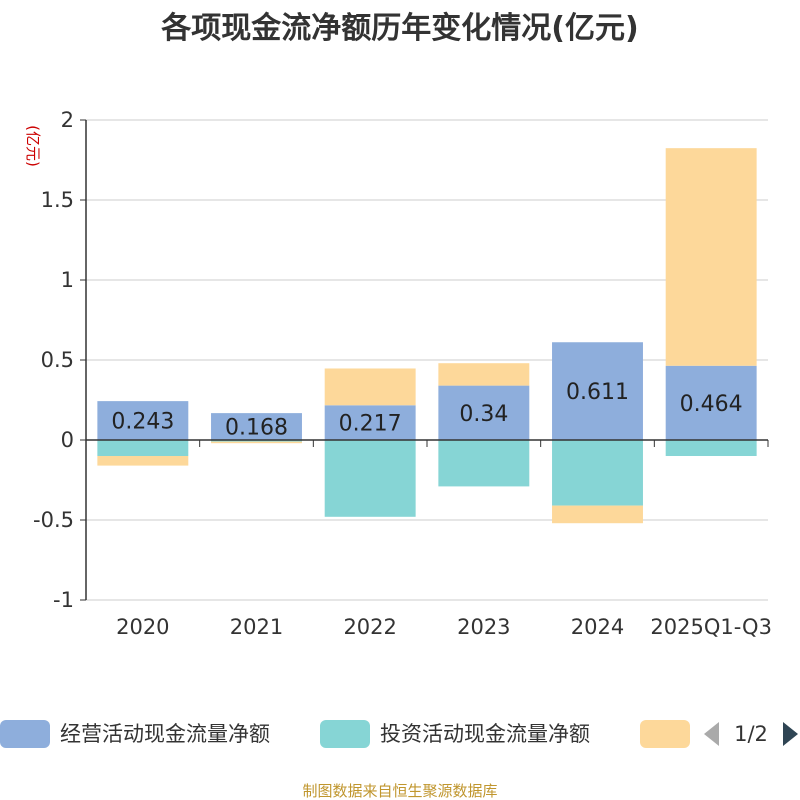 The width and height of the screenshot is (800, 800). Describe the element at coordinates (370, 387) in the screenshot. I see `bar-series-3-2022` at that location.